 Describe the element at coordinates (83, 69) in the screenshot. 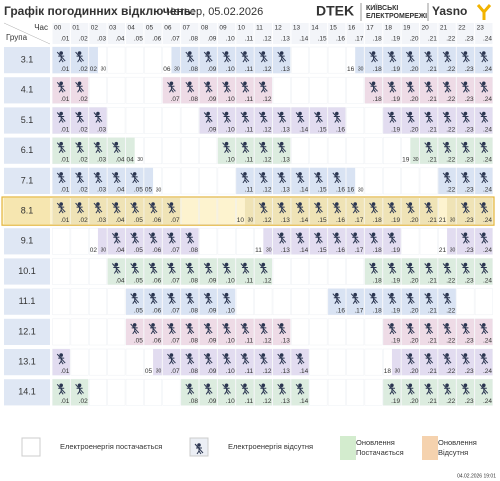

I see `slot-end: .02` at that location.